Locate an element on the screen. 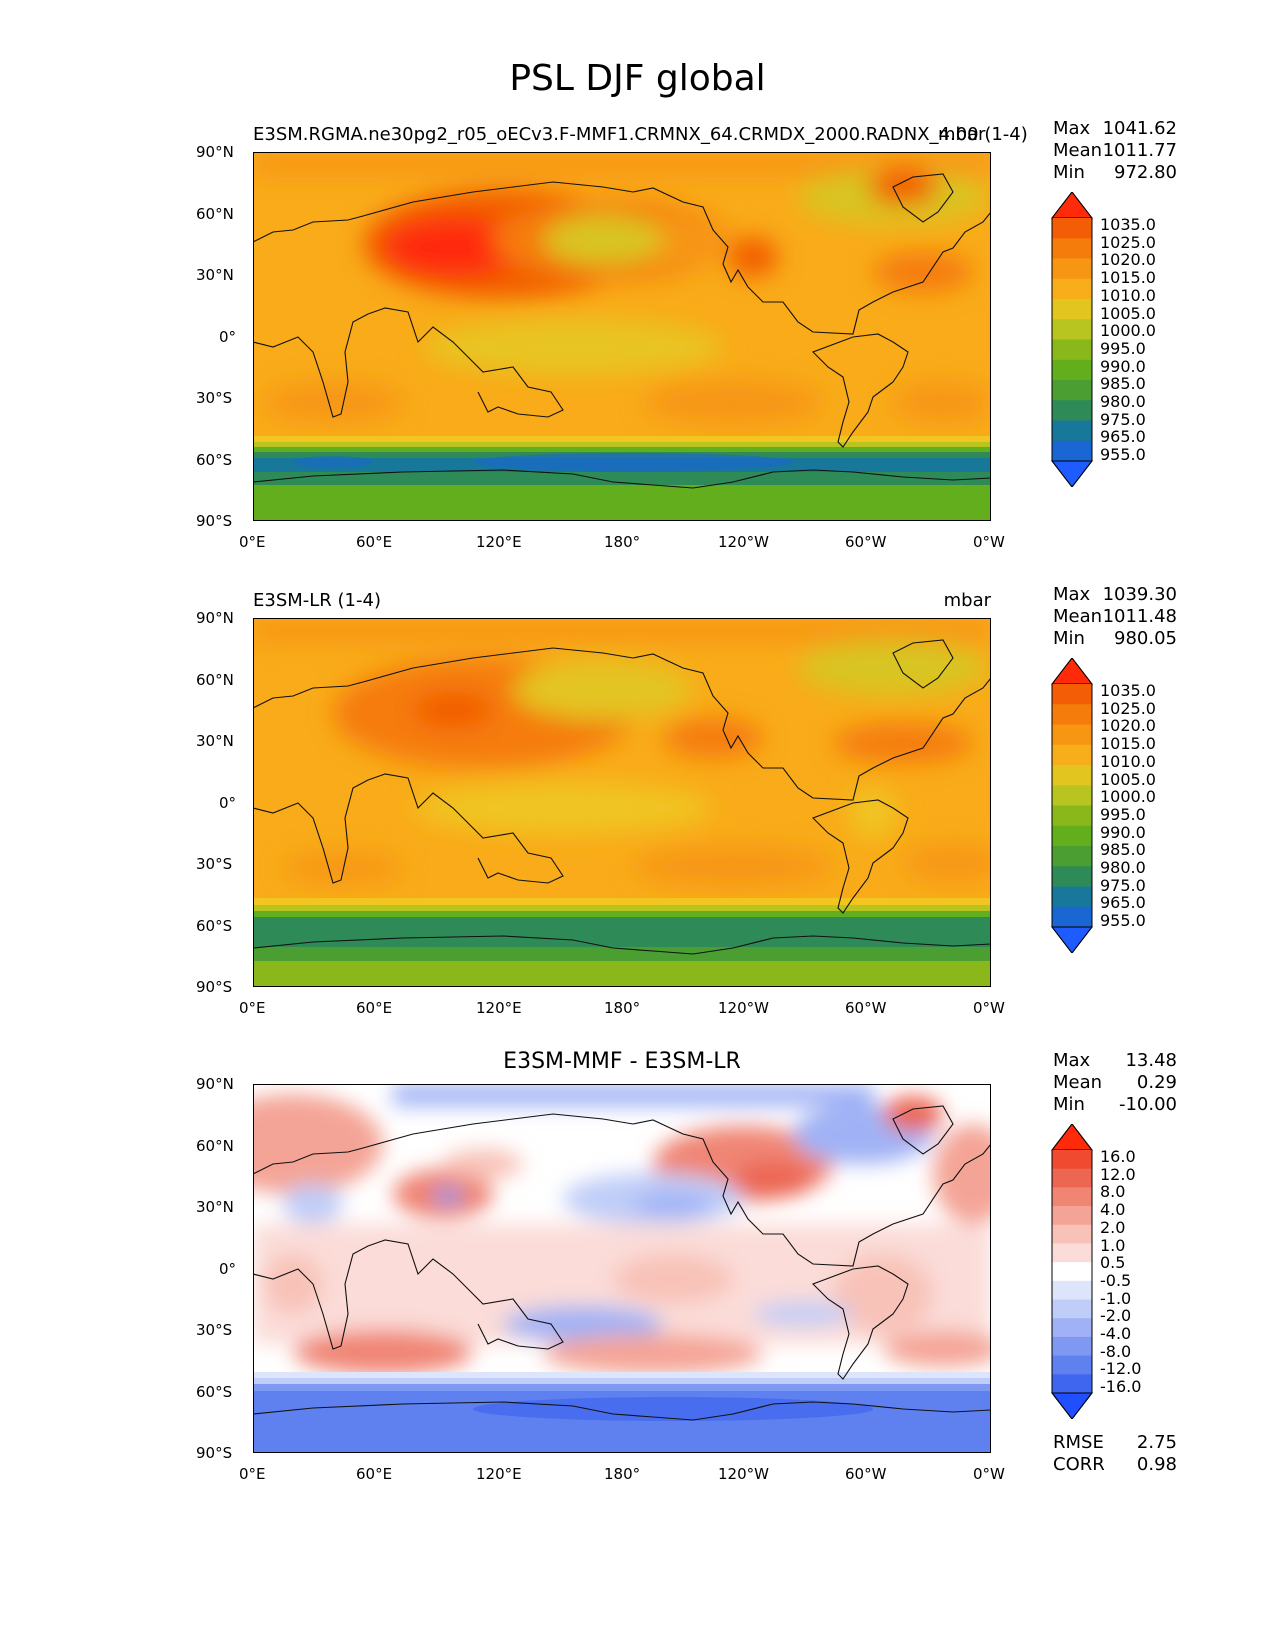 This screenshot has height=1650, width=1275. panel1-lat-tick: 30°N is located at coordinates (215, 275).